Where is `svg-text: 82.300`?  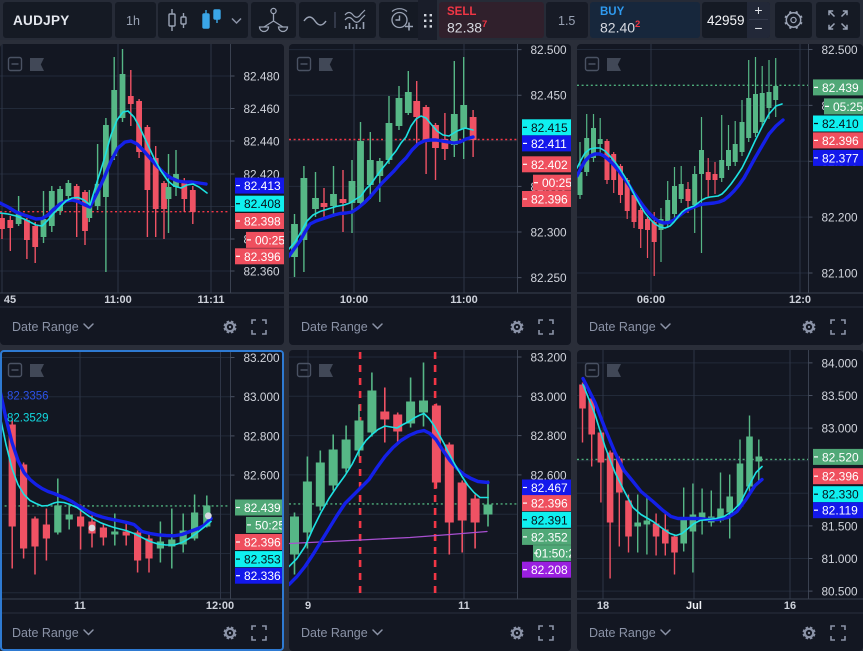 svg-text: 82.300 is located at coordinates (549, 233).